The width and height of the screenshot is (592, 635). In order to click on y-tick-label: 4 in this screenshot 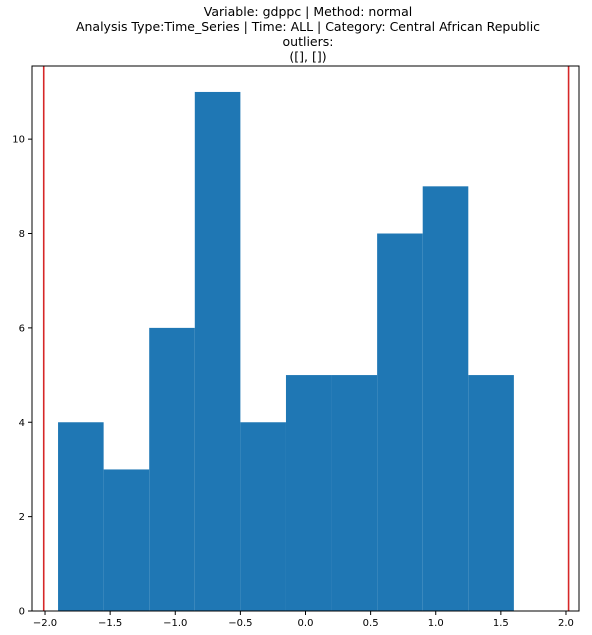, I will do `click(22, 423)`.